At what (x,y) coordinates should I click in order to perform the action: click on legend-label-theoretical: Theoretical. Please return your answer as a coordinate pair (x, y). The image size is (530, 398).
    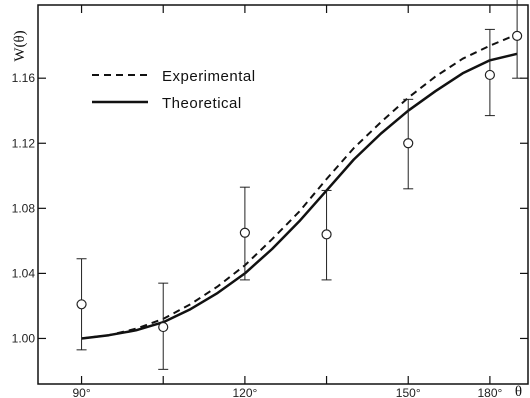
    Looking at the image, I should click on (202, 103).